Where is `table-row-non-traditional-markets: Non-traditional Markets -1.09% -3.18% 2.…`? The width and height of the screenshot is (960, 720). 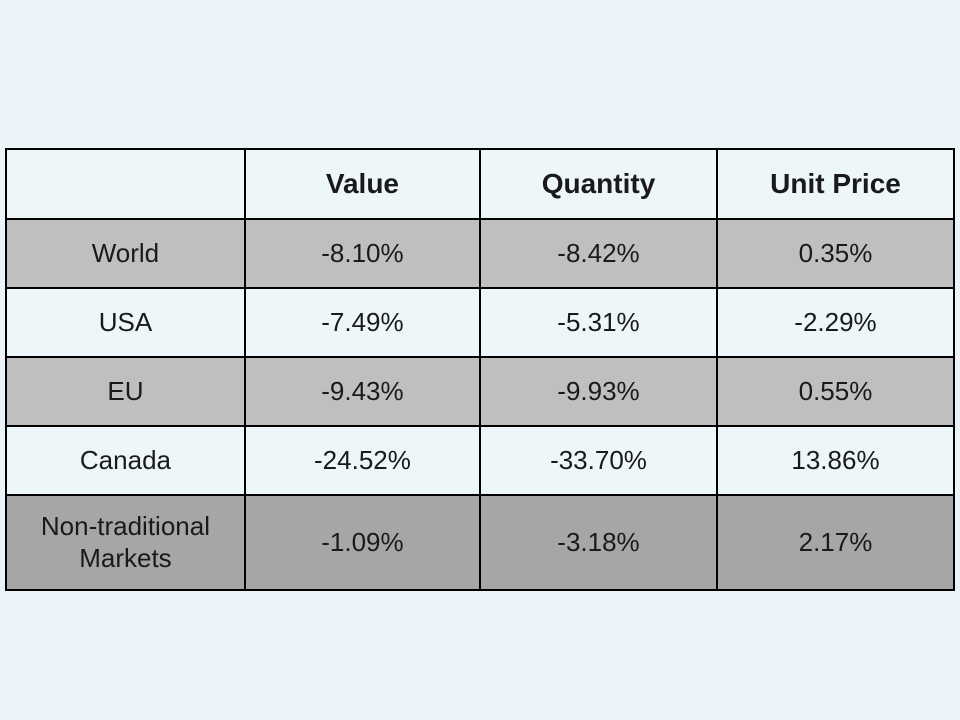
table-row-non-traditional-markets: Non-traditional Markets -1.09% -3.18% 2.… is located at coordinates (480, 542).